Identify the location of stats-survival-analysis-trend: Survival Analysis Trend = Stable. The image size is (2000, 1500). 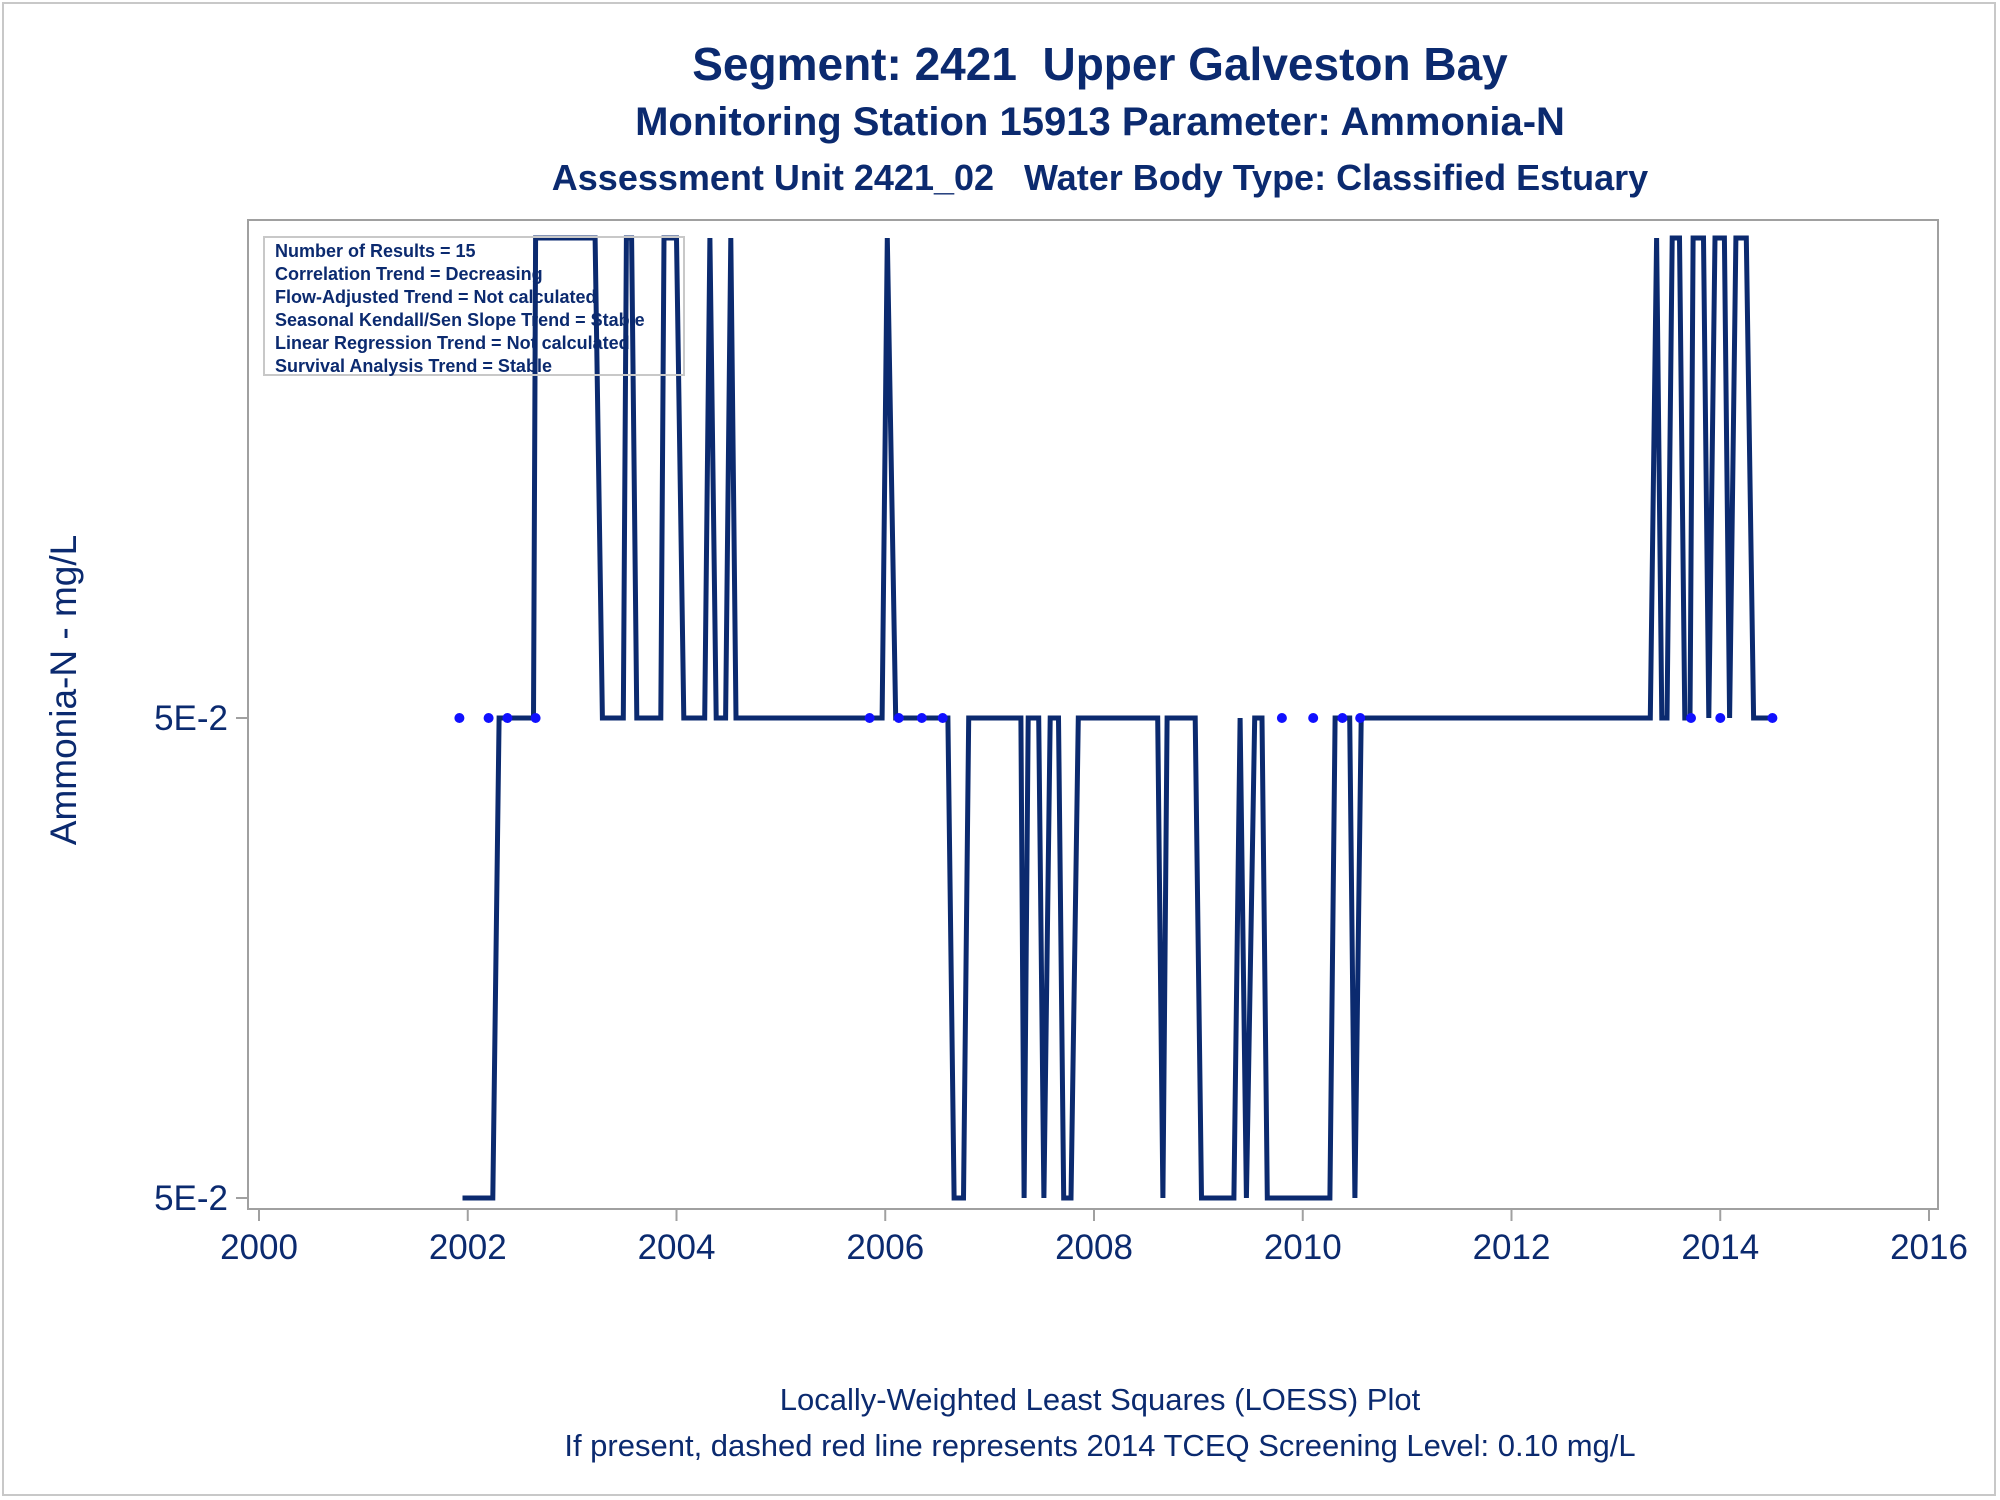
(413, 366).